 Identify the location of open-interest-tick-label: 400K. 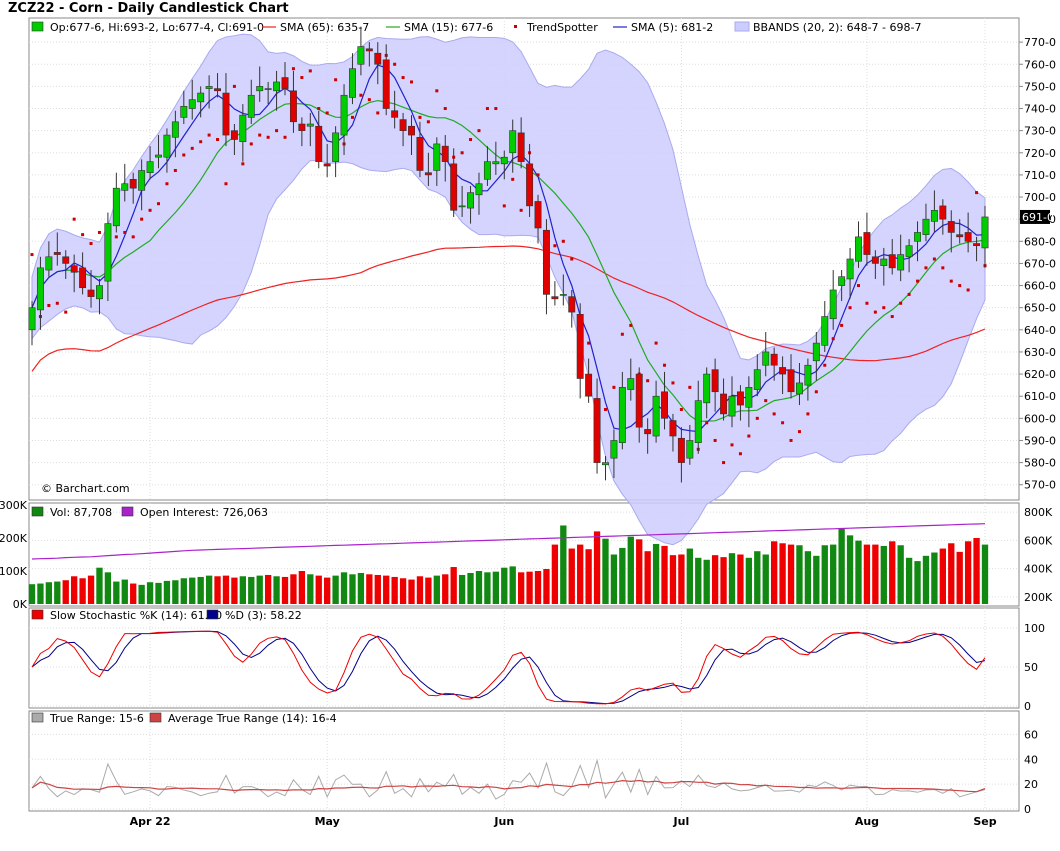
(1038, 569).